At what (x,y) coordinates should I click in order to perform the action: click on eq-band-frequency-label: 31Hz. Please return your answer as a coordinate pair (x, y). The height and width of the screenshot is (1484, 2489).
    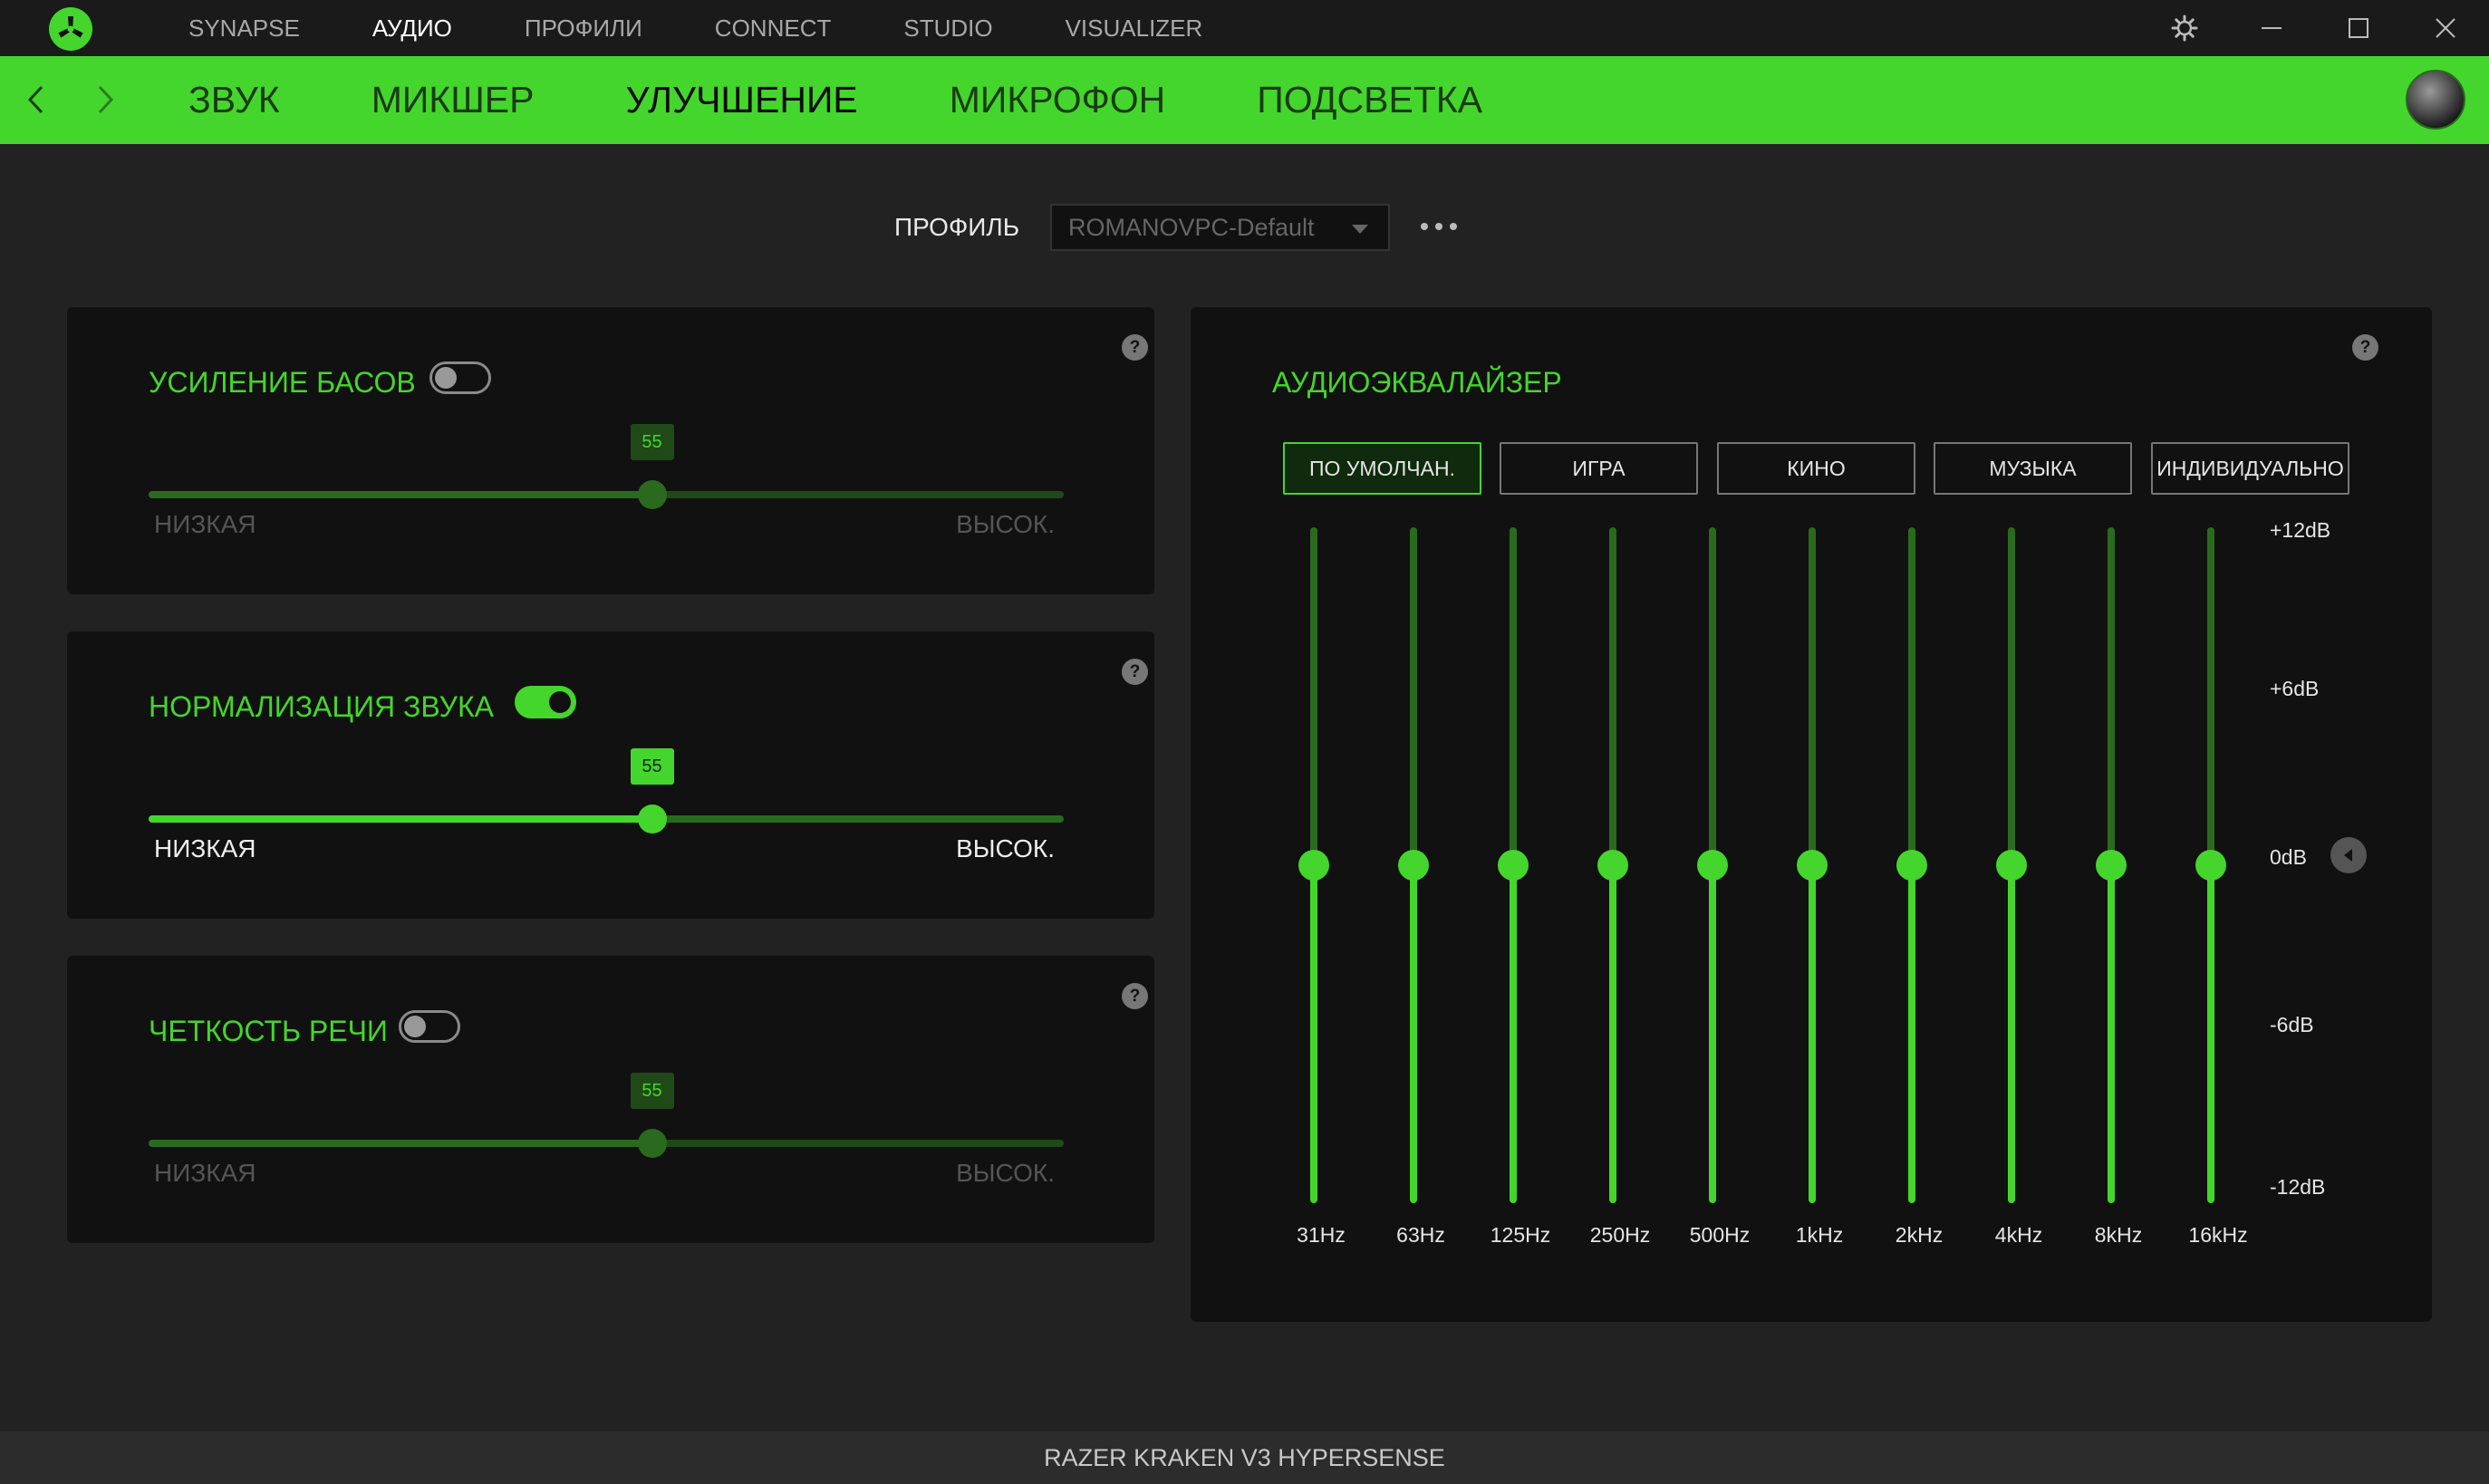
    Looking at the image, I should click on (1321, 1235).